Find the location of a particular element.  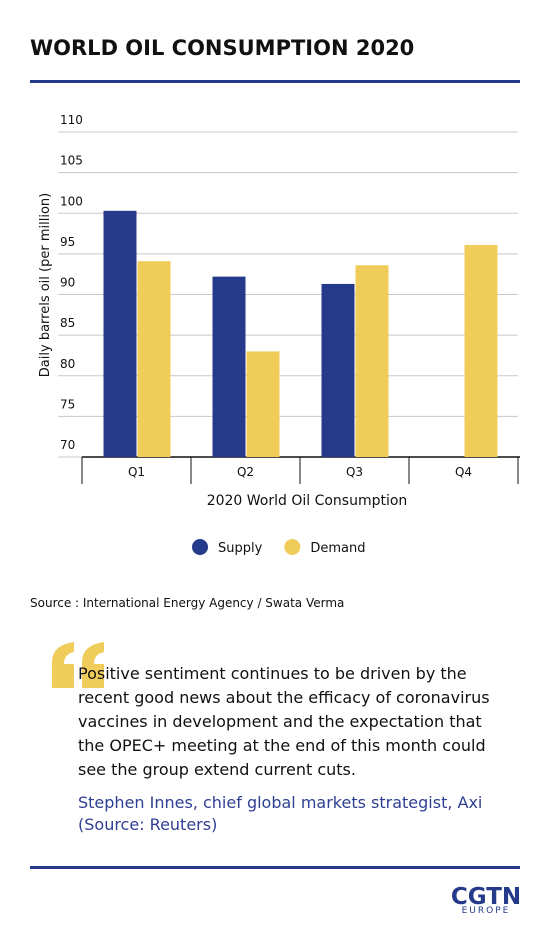

y-tick-label: 80 is located at coordinates (67, 364).